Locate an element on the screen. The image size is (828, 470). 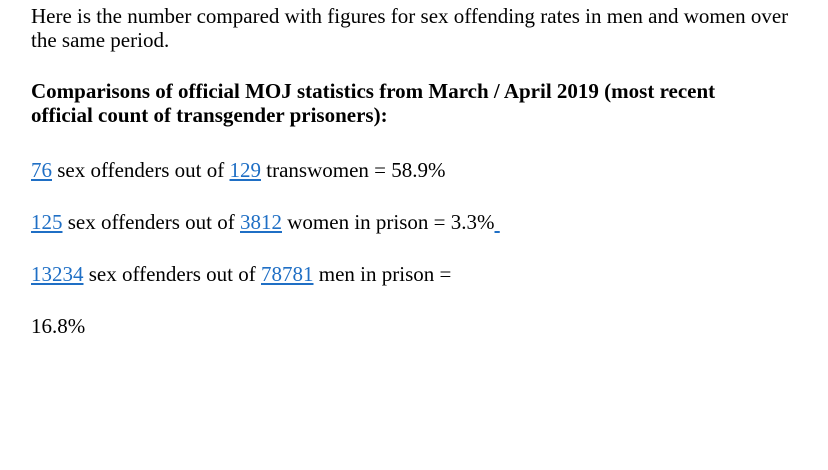
stat-text: transwomen = 58.9% is located at coordinates (353, 170).